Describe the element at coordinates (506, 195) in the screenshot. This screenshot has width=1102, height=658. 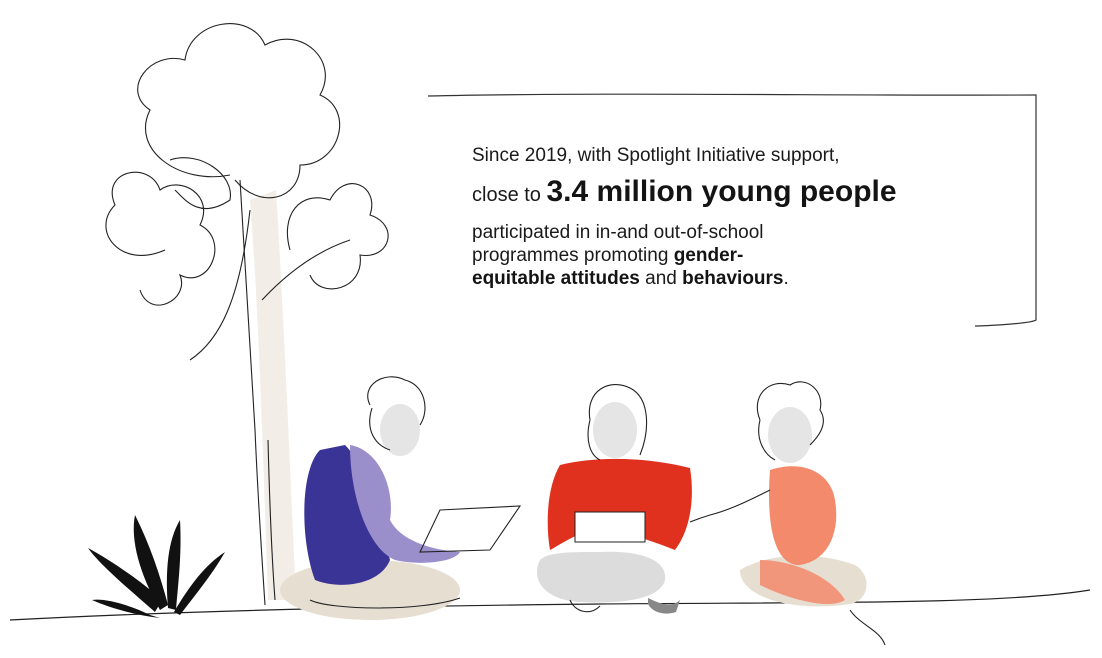
I see `stat-lead: close to` at that location.